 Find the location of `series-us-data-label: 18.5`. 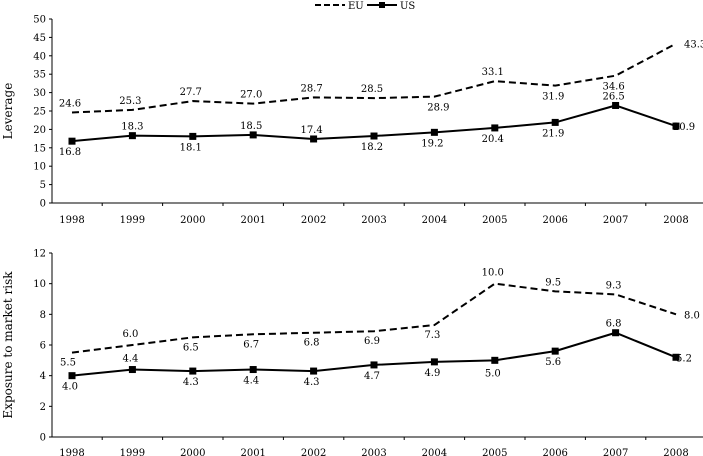

series-us-data-label: 18.5 is located at coordinates (251, 126).